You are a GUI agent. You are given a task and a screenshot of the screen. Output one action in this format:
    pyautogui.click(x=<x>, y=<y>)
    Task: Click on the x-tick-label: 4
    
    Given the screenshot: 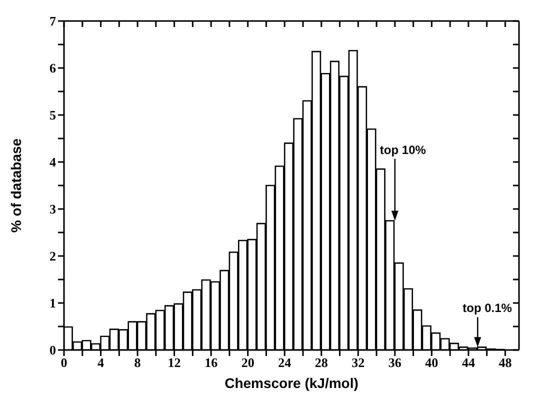 What is the action you would take?
    pyautogui.click(x=101, y=362)
    